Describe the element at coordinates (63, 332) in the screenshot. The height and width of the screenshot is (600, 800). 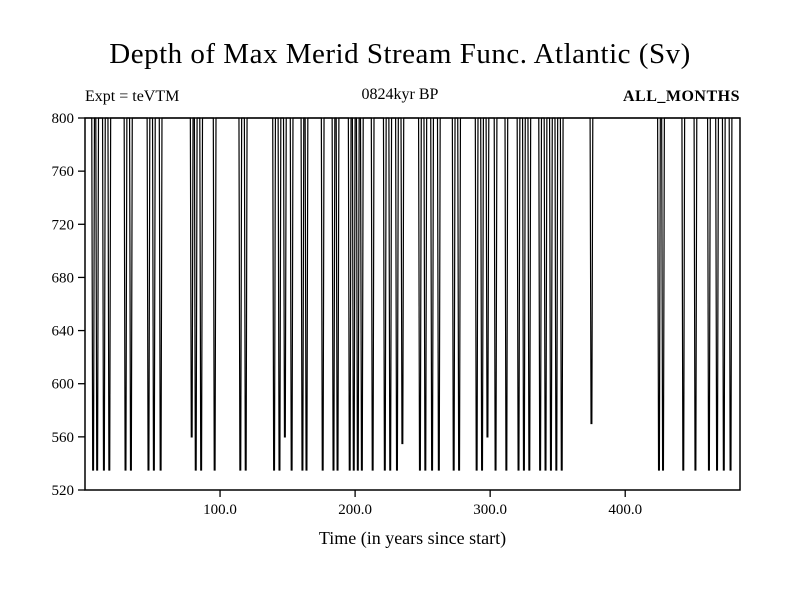
I see `svg-text: 640` at that location.